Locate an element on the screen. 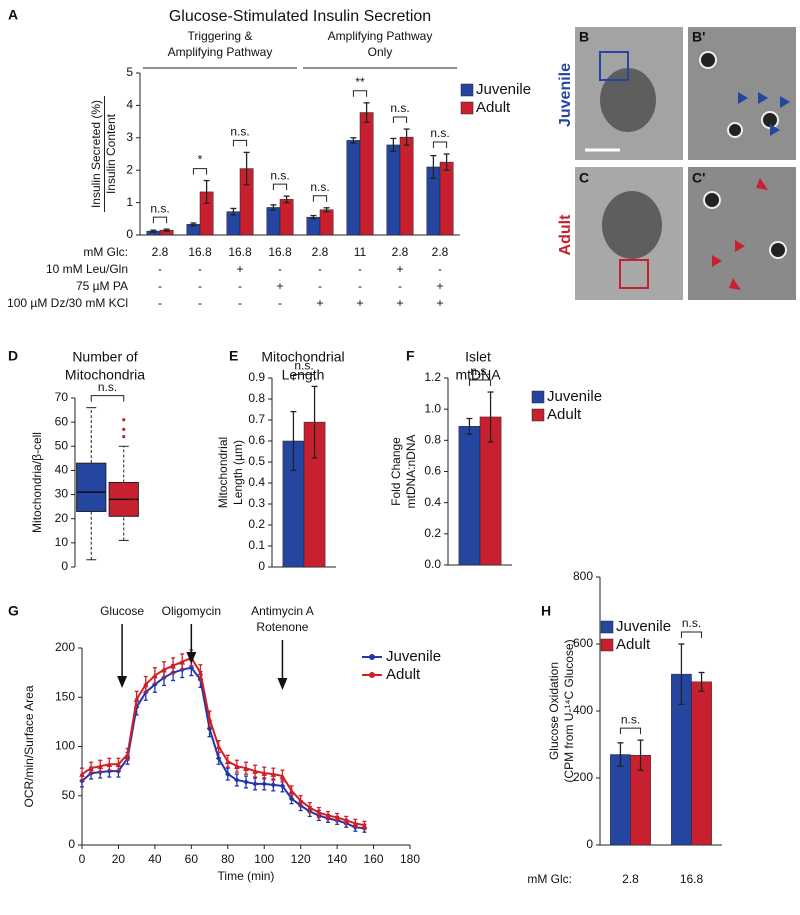  y-tick-label: 0.8 is located at coordinates (432, 440).